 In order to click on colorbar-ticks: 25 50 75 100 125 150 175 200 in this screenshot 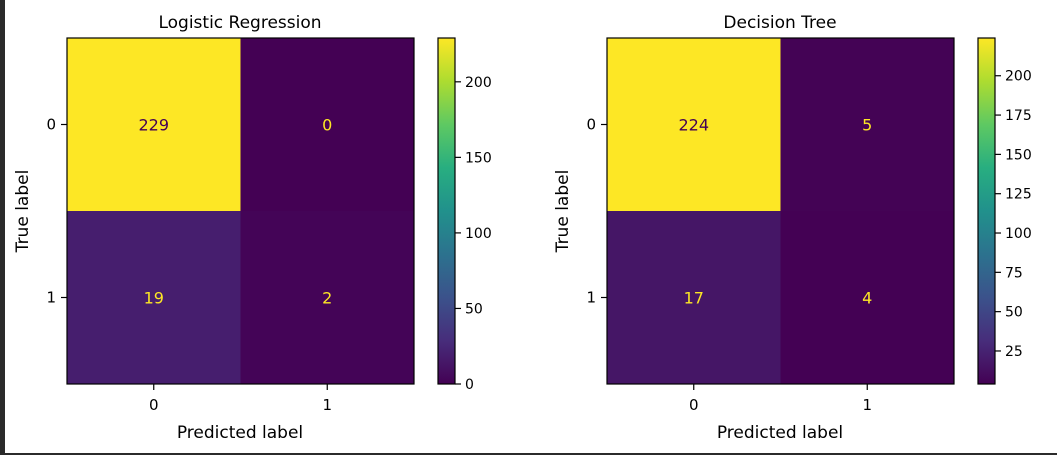, I will do `click(1013, 214)`.